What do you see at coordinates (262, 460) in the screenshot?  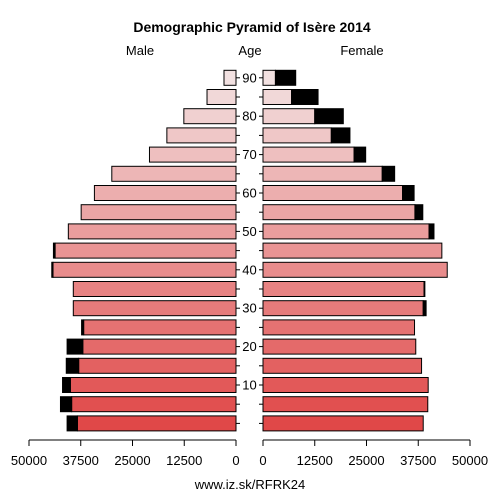 I see `female-x-tick-label: 0` at bounding box center [262, 460].